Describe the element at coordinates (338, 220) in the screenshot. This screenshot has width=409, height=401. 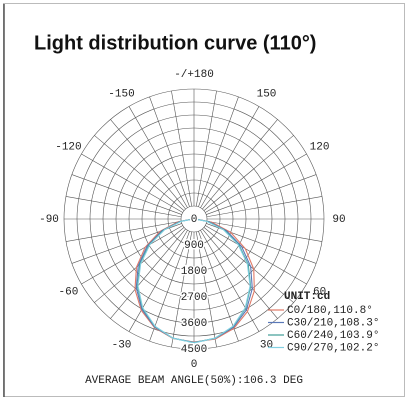
I see `theta-tick-label: 90` at that location.